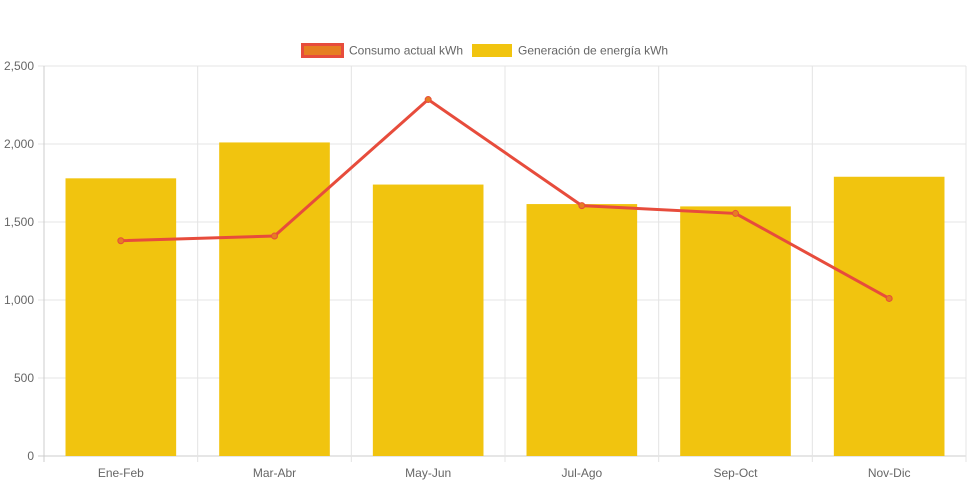 This screenshot has width=971, height=490. I want to click on y-tick-label: 0, so click(30, 456).